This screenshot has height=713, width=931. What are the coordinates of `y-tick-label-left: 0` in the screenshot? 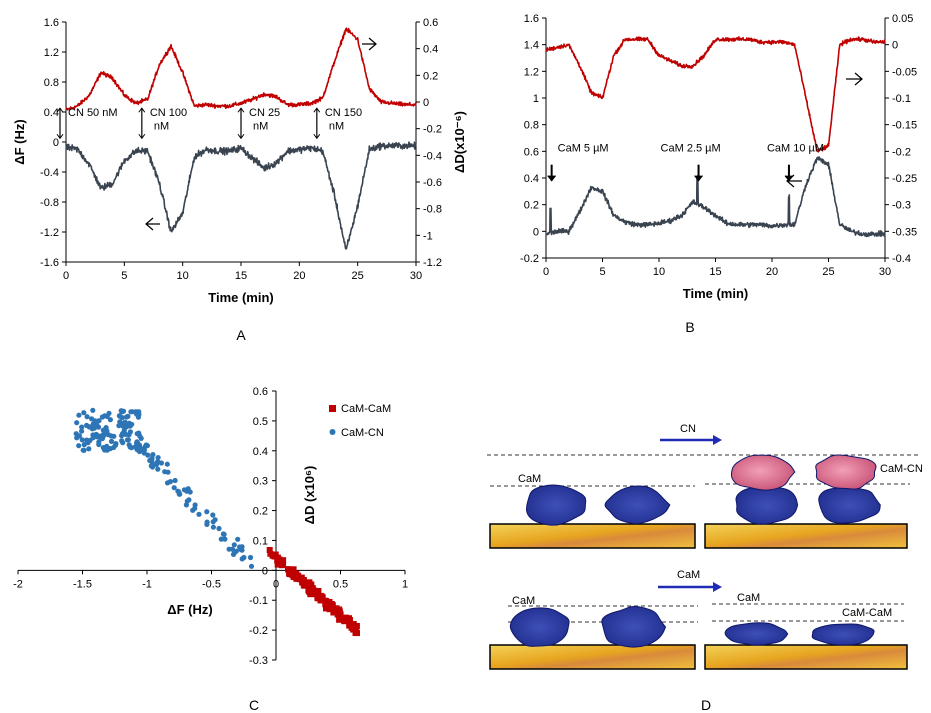 It's located at (536, 232).